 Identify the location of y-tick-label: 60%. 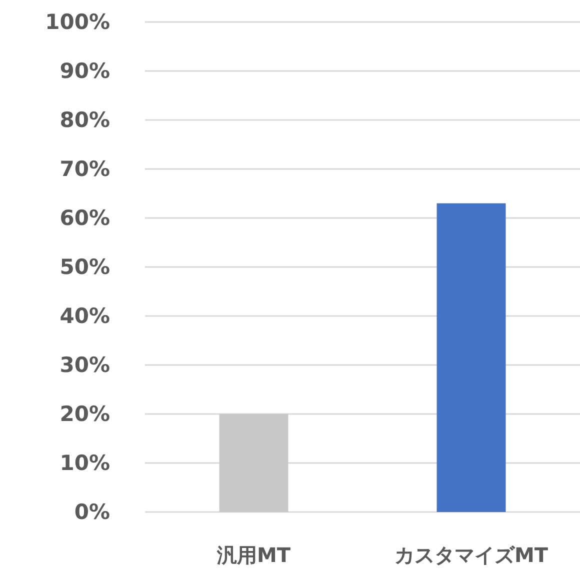
(85, 218).